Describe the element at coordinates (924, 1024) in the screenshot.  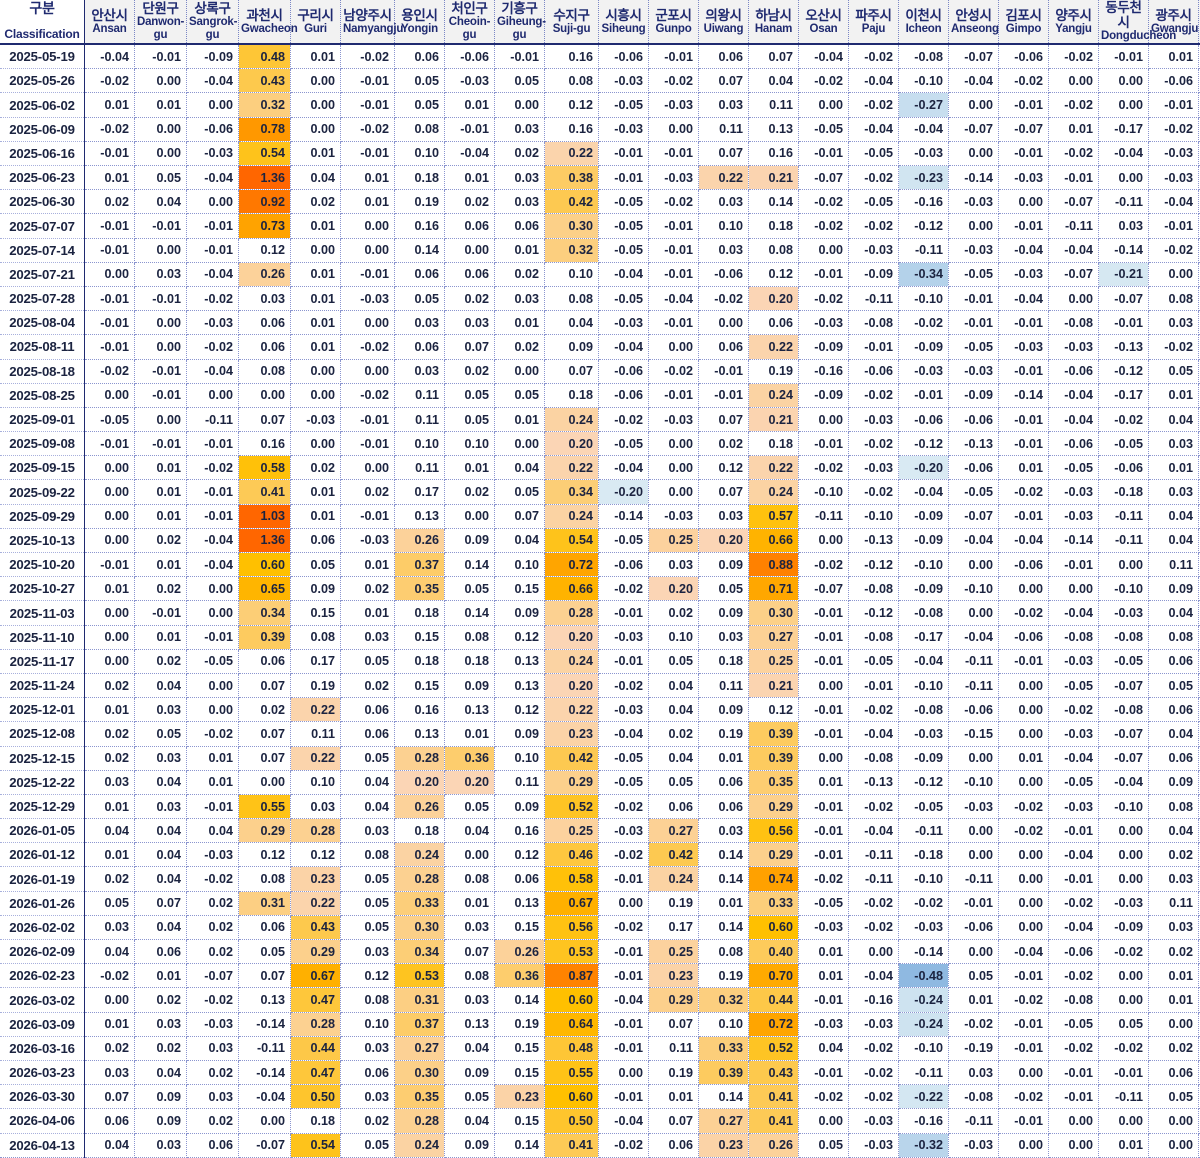
I see `cell-icheon: -0.24` at that location.